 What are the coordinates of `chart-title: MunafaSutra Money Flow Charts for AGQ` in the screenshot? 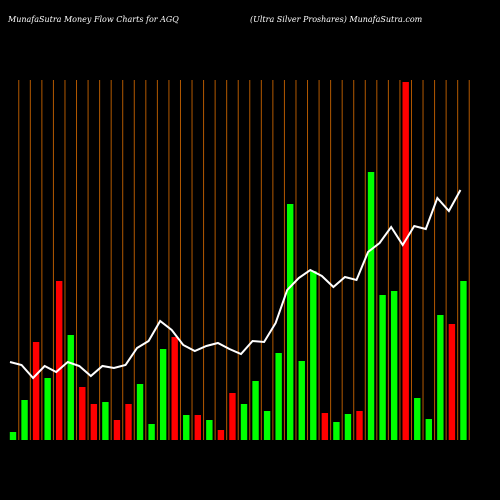 It's located at (93, 19).